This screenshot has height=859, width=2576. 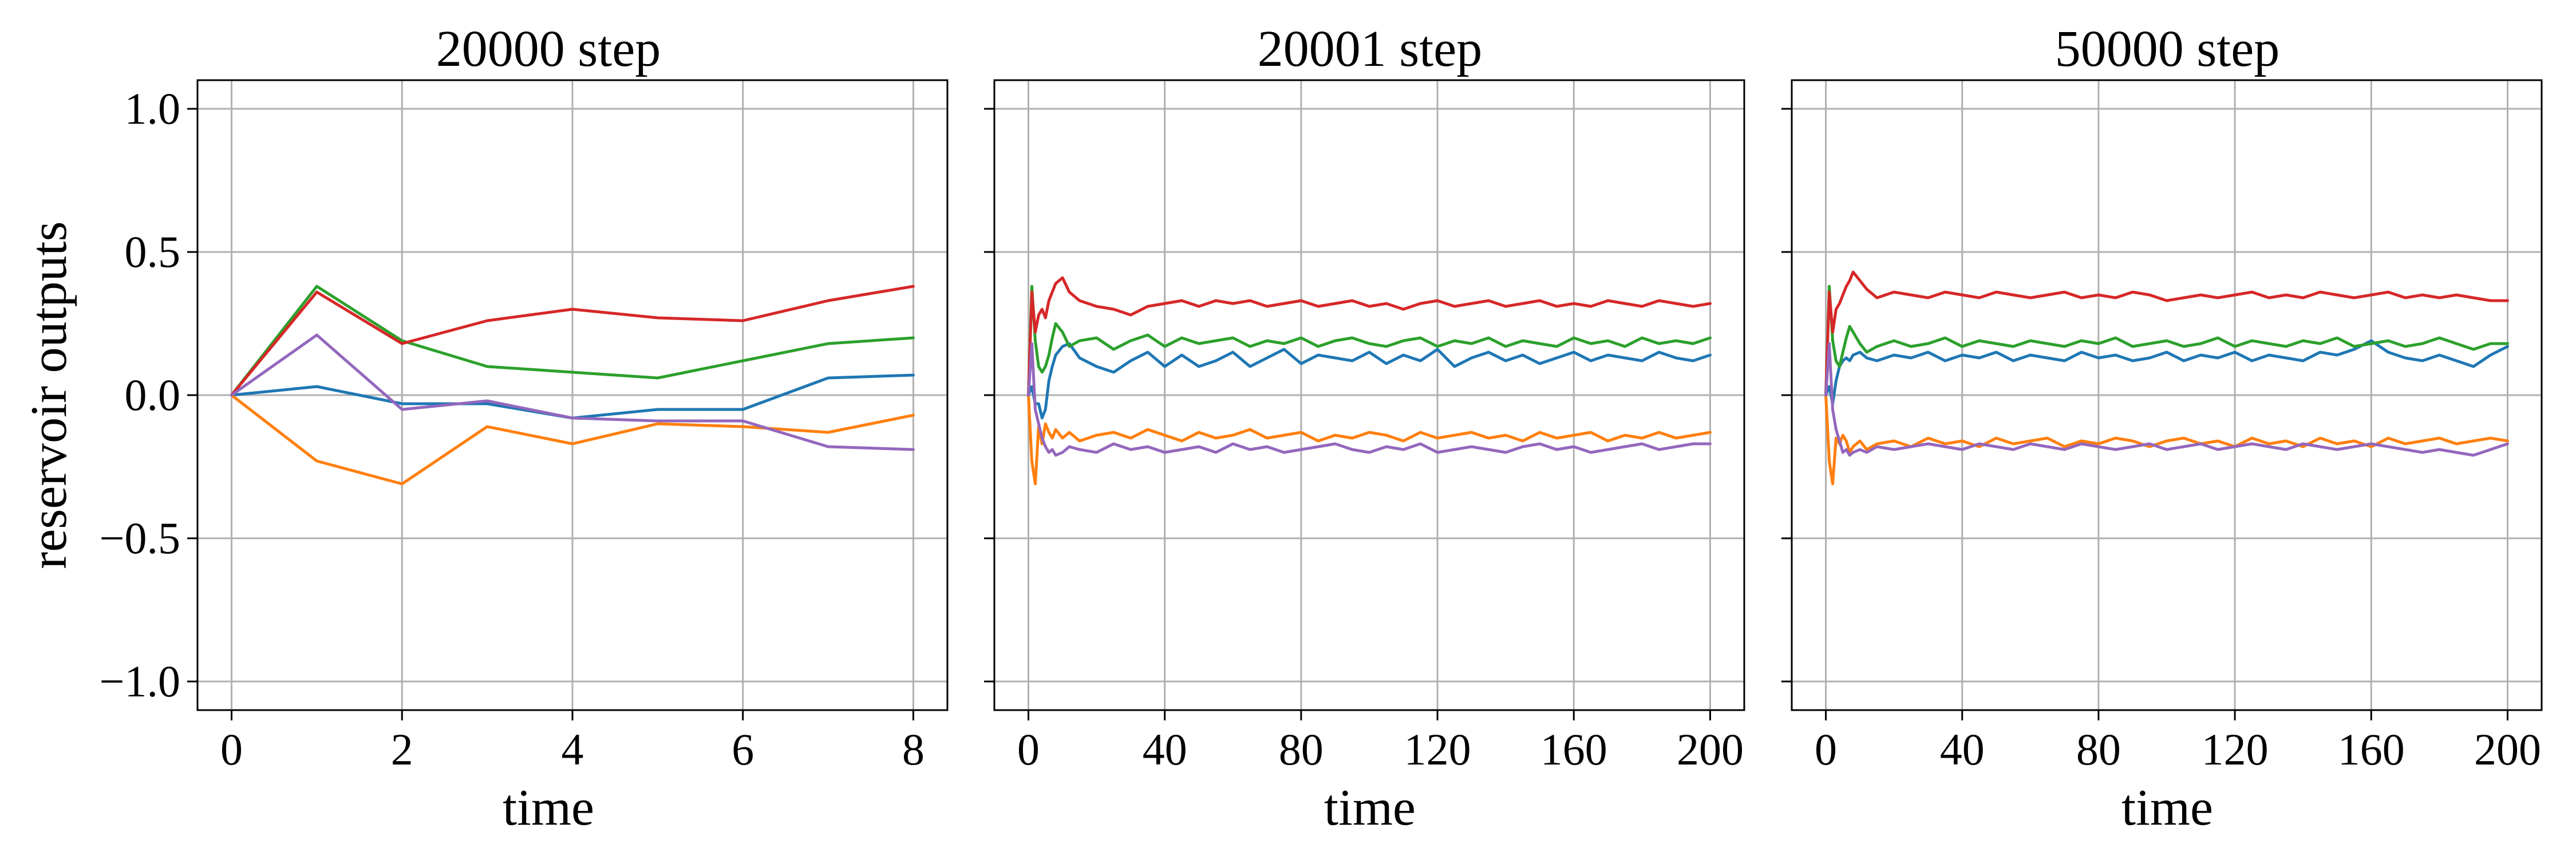 What do you see at coordinates (153, 252) in the screenshot?
I see `y-tick-label: 0.5` at bounding box center [153, 252].